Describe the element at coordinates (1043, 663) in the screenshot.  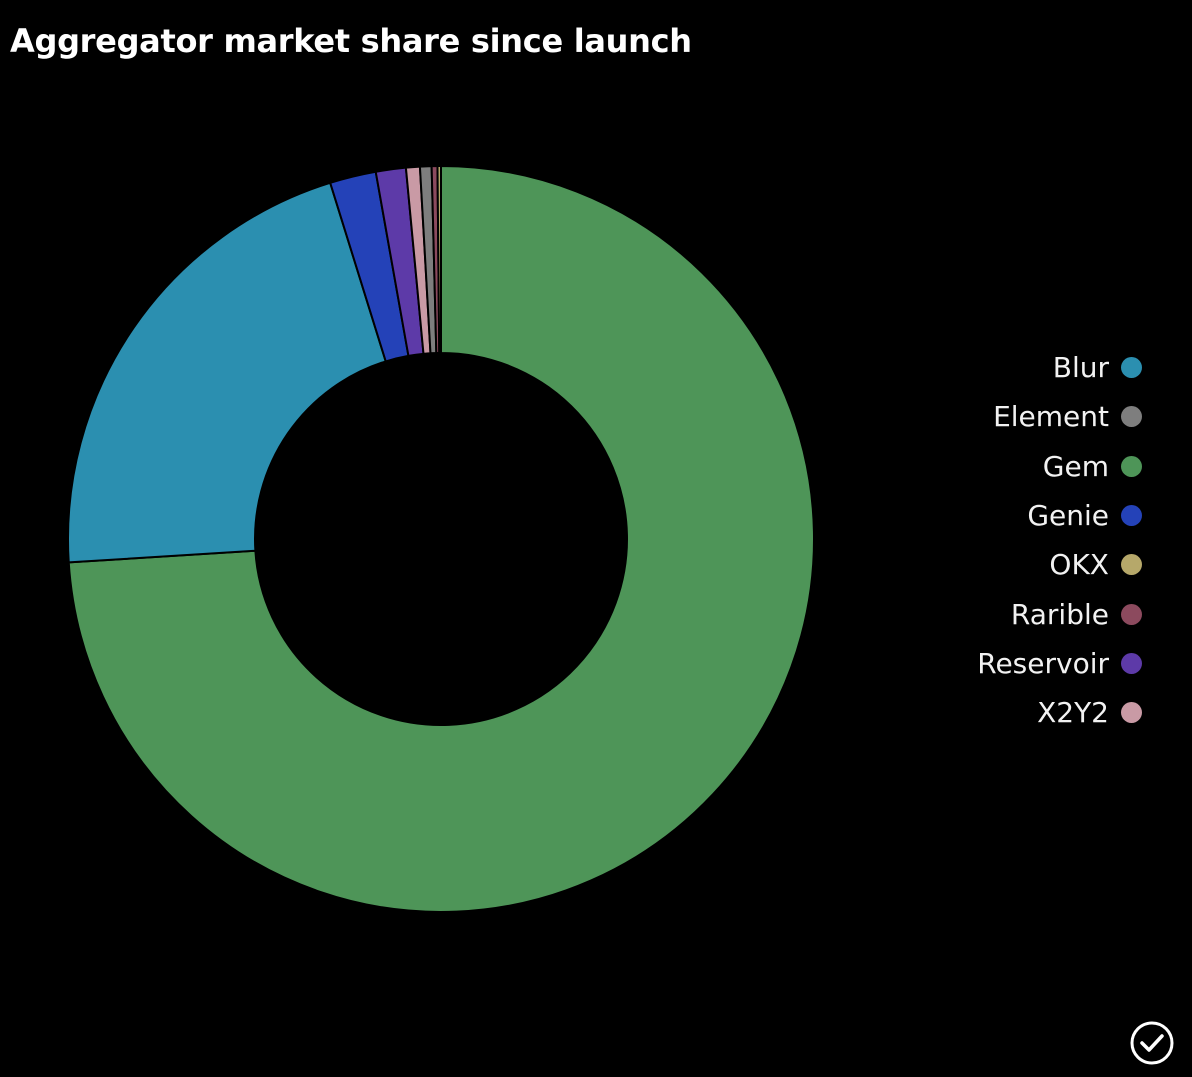
I see `legend-label: Reservoir` at that location.